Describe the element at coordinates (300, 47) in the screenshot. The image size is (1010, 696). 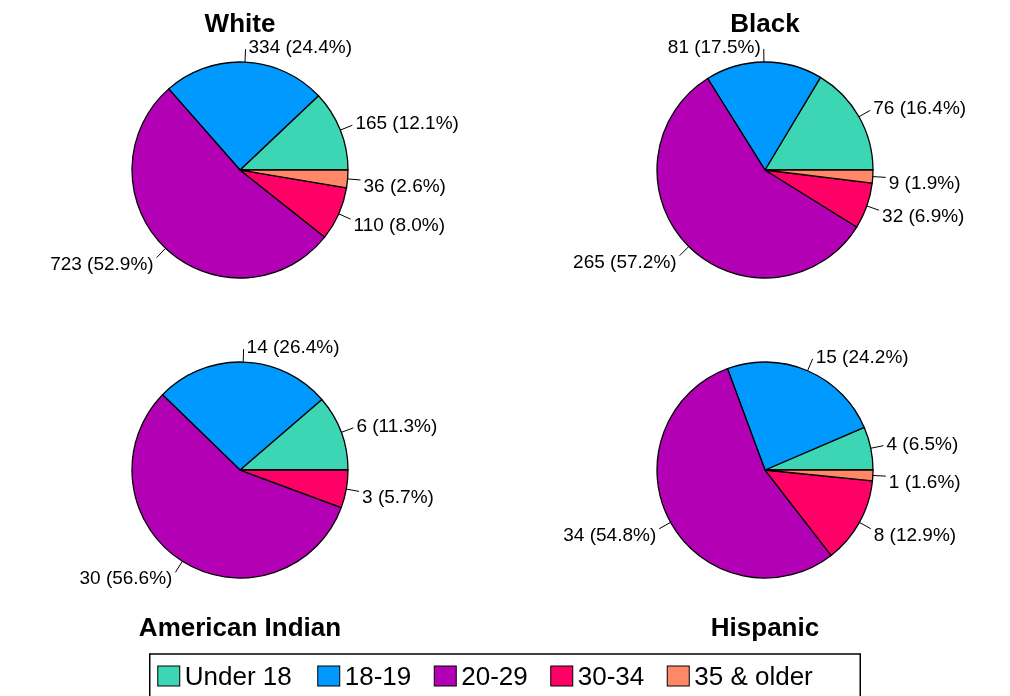
I see `data-label: 334 (24.4%)` at that location.